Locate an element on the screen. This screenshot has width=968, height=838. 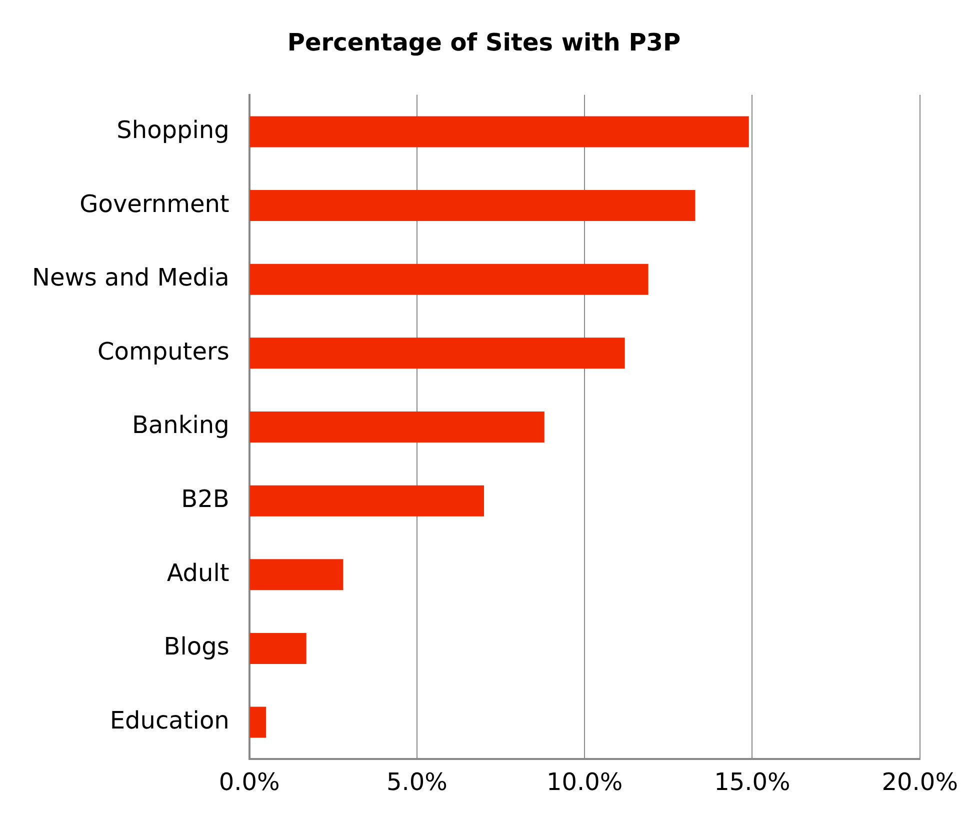
y-tick-label: Adult is located at coordinates (198, 572).